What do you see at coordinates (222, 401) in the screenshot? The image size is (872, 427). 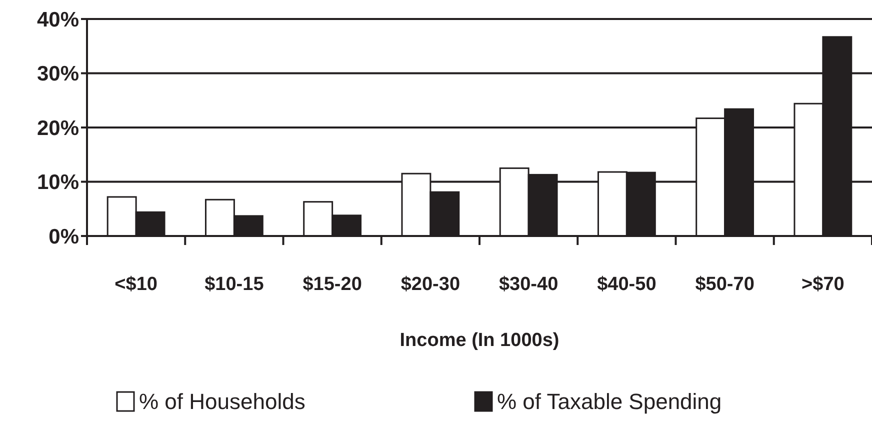 I see `legend-label: % of Households` at bounding box center [222, 401].